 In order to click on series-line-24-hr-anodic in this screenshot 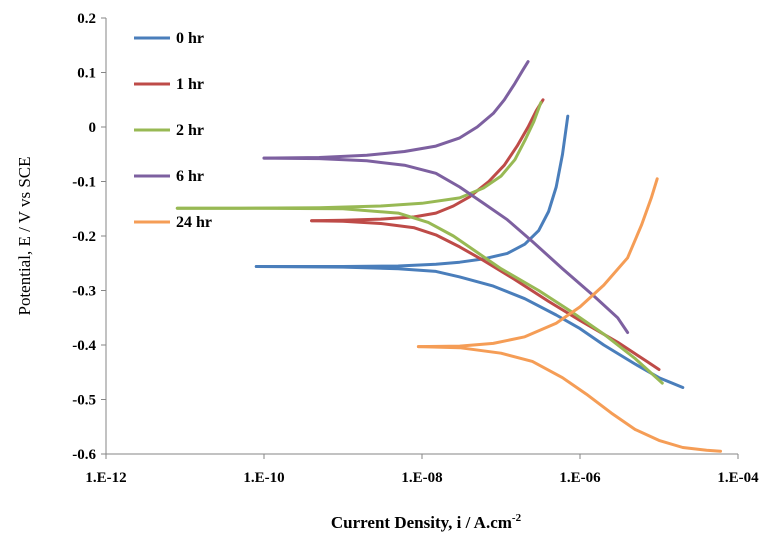, I will do `click(537, 263)`.